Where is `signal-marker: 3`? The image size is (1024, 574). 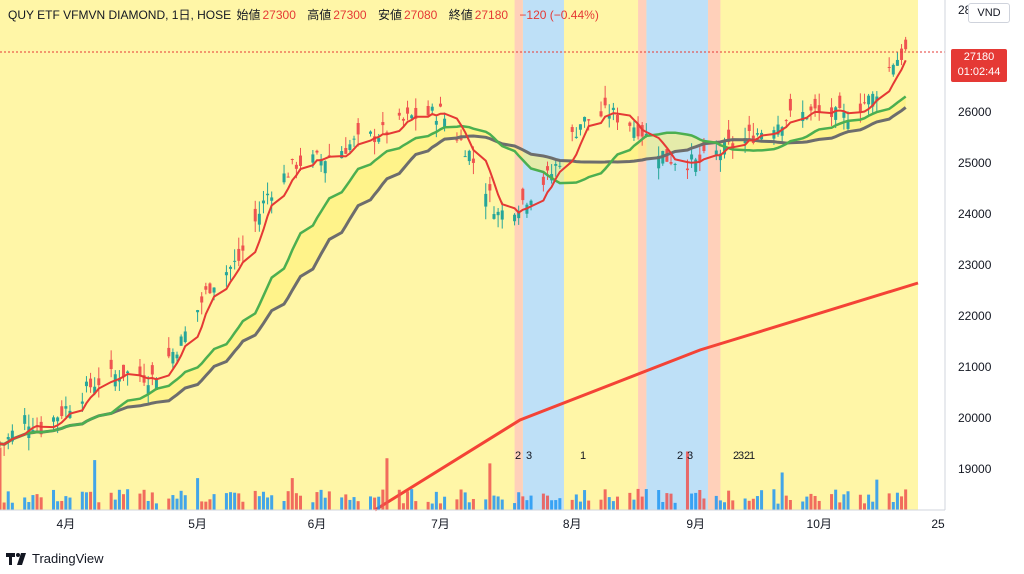 signal-marker: 3 is located at coordinates (690, 456).